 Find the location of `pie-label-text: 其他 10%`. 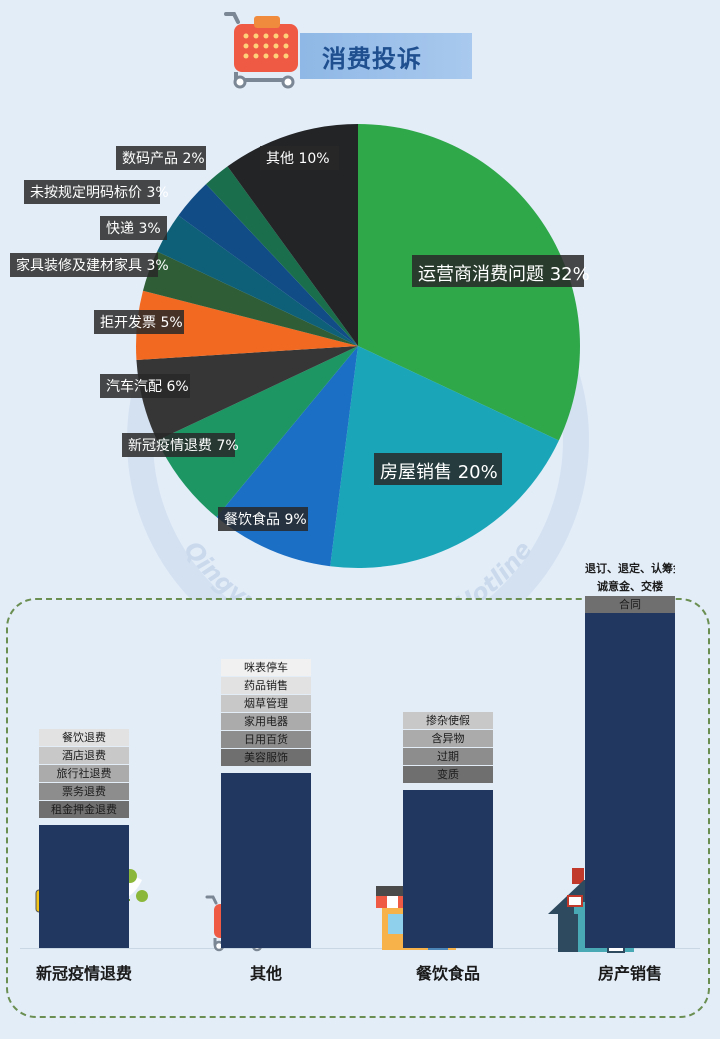

pie-label-text: 其他 10% is located at coordinates (298, 159).